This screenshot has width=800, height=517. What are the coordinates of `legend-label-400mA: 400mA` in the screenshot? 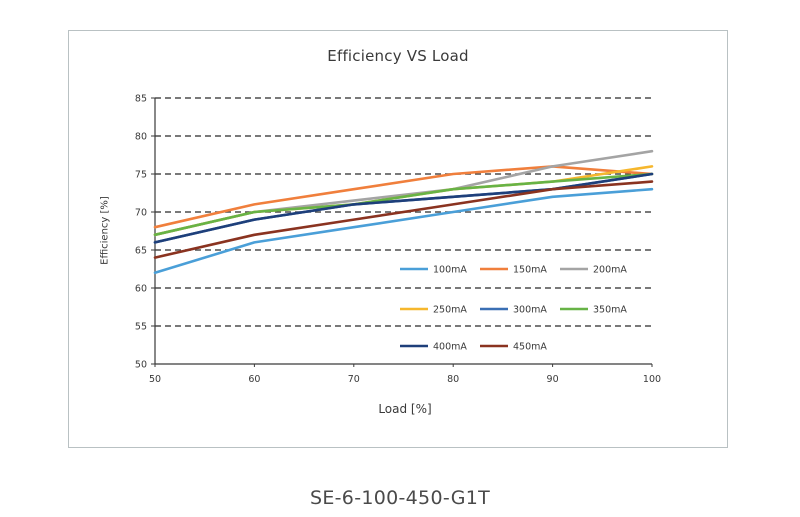 It's located at (450, 347).